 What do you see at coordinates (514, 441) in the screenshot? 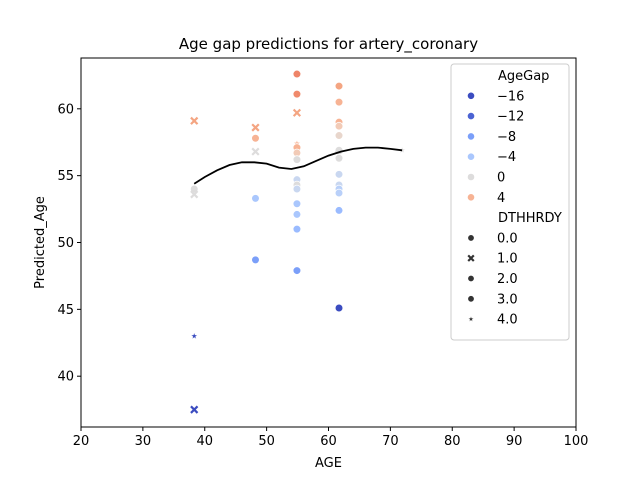
I see `x-tick-label: 90` at bounding box center [514, 441].